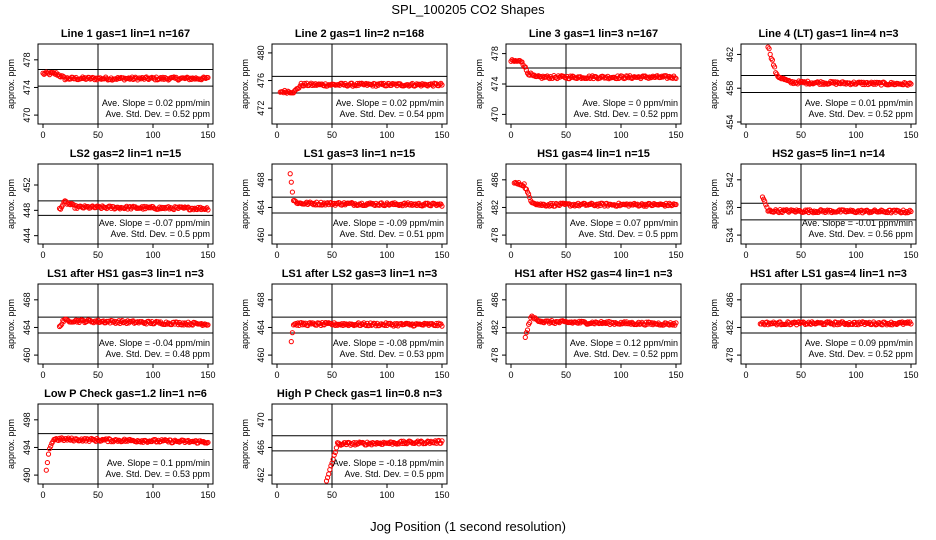 Image resolution: width=936 pixels, height=540 pixels. What do you see at coordinates (27, 210) in the screenshot?
I see `y-tick-label: 448` at bounding box center [27, 210].